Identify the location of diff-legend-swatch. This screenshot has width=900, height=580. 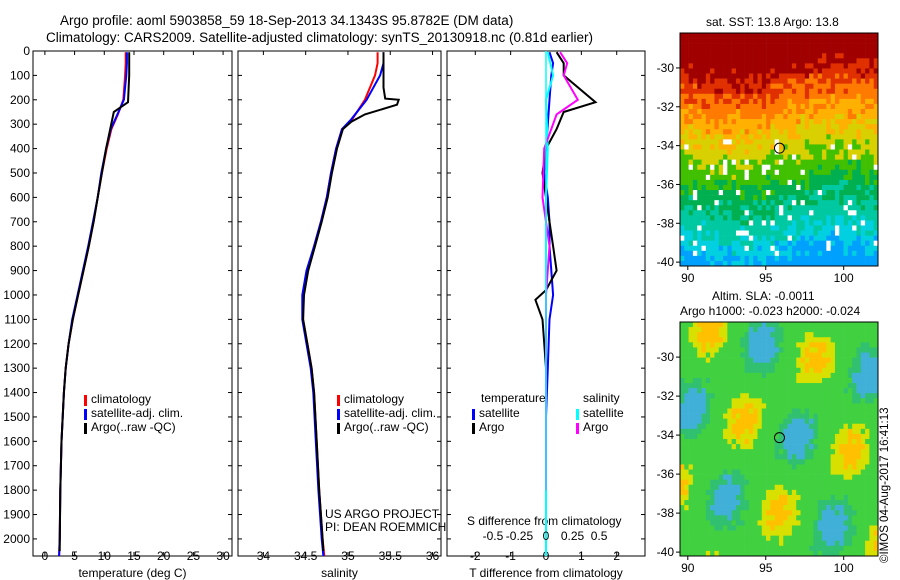
(473, 414).